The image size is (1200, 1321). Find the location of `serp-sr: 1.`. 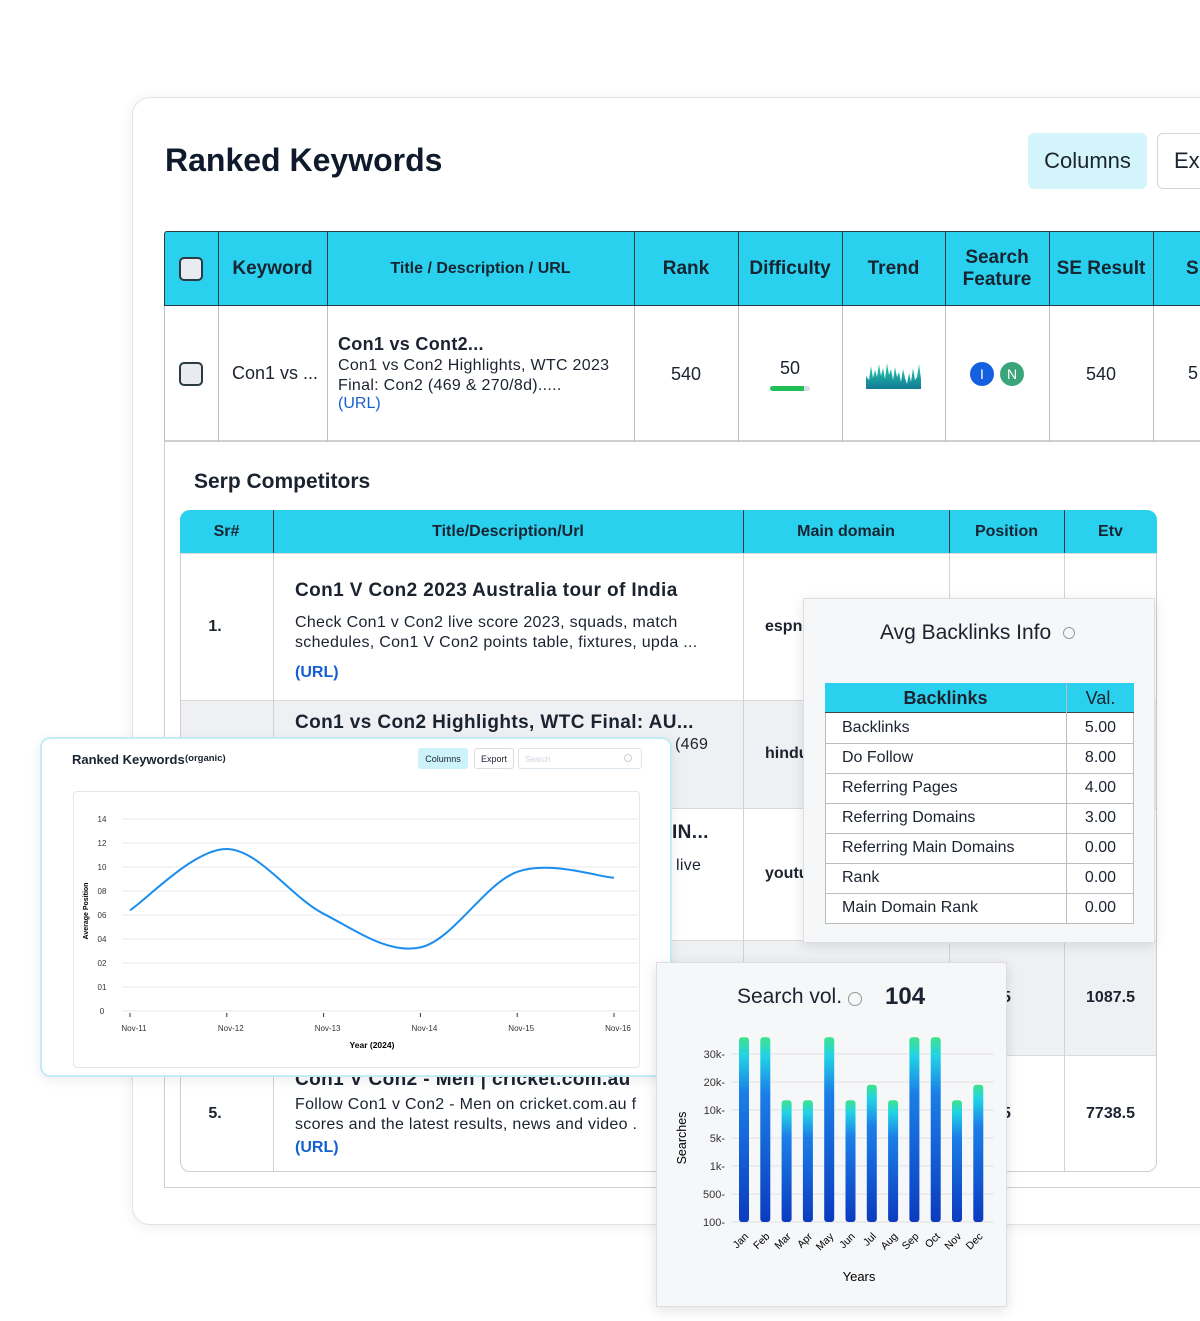

serp-sr: 1. is located at coordinates (215, 626).